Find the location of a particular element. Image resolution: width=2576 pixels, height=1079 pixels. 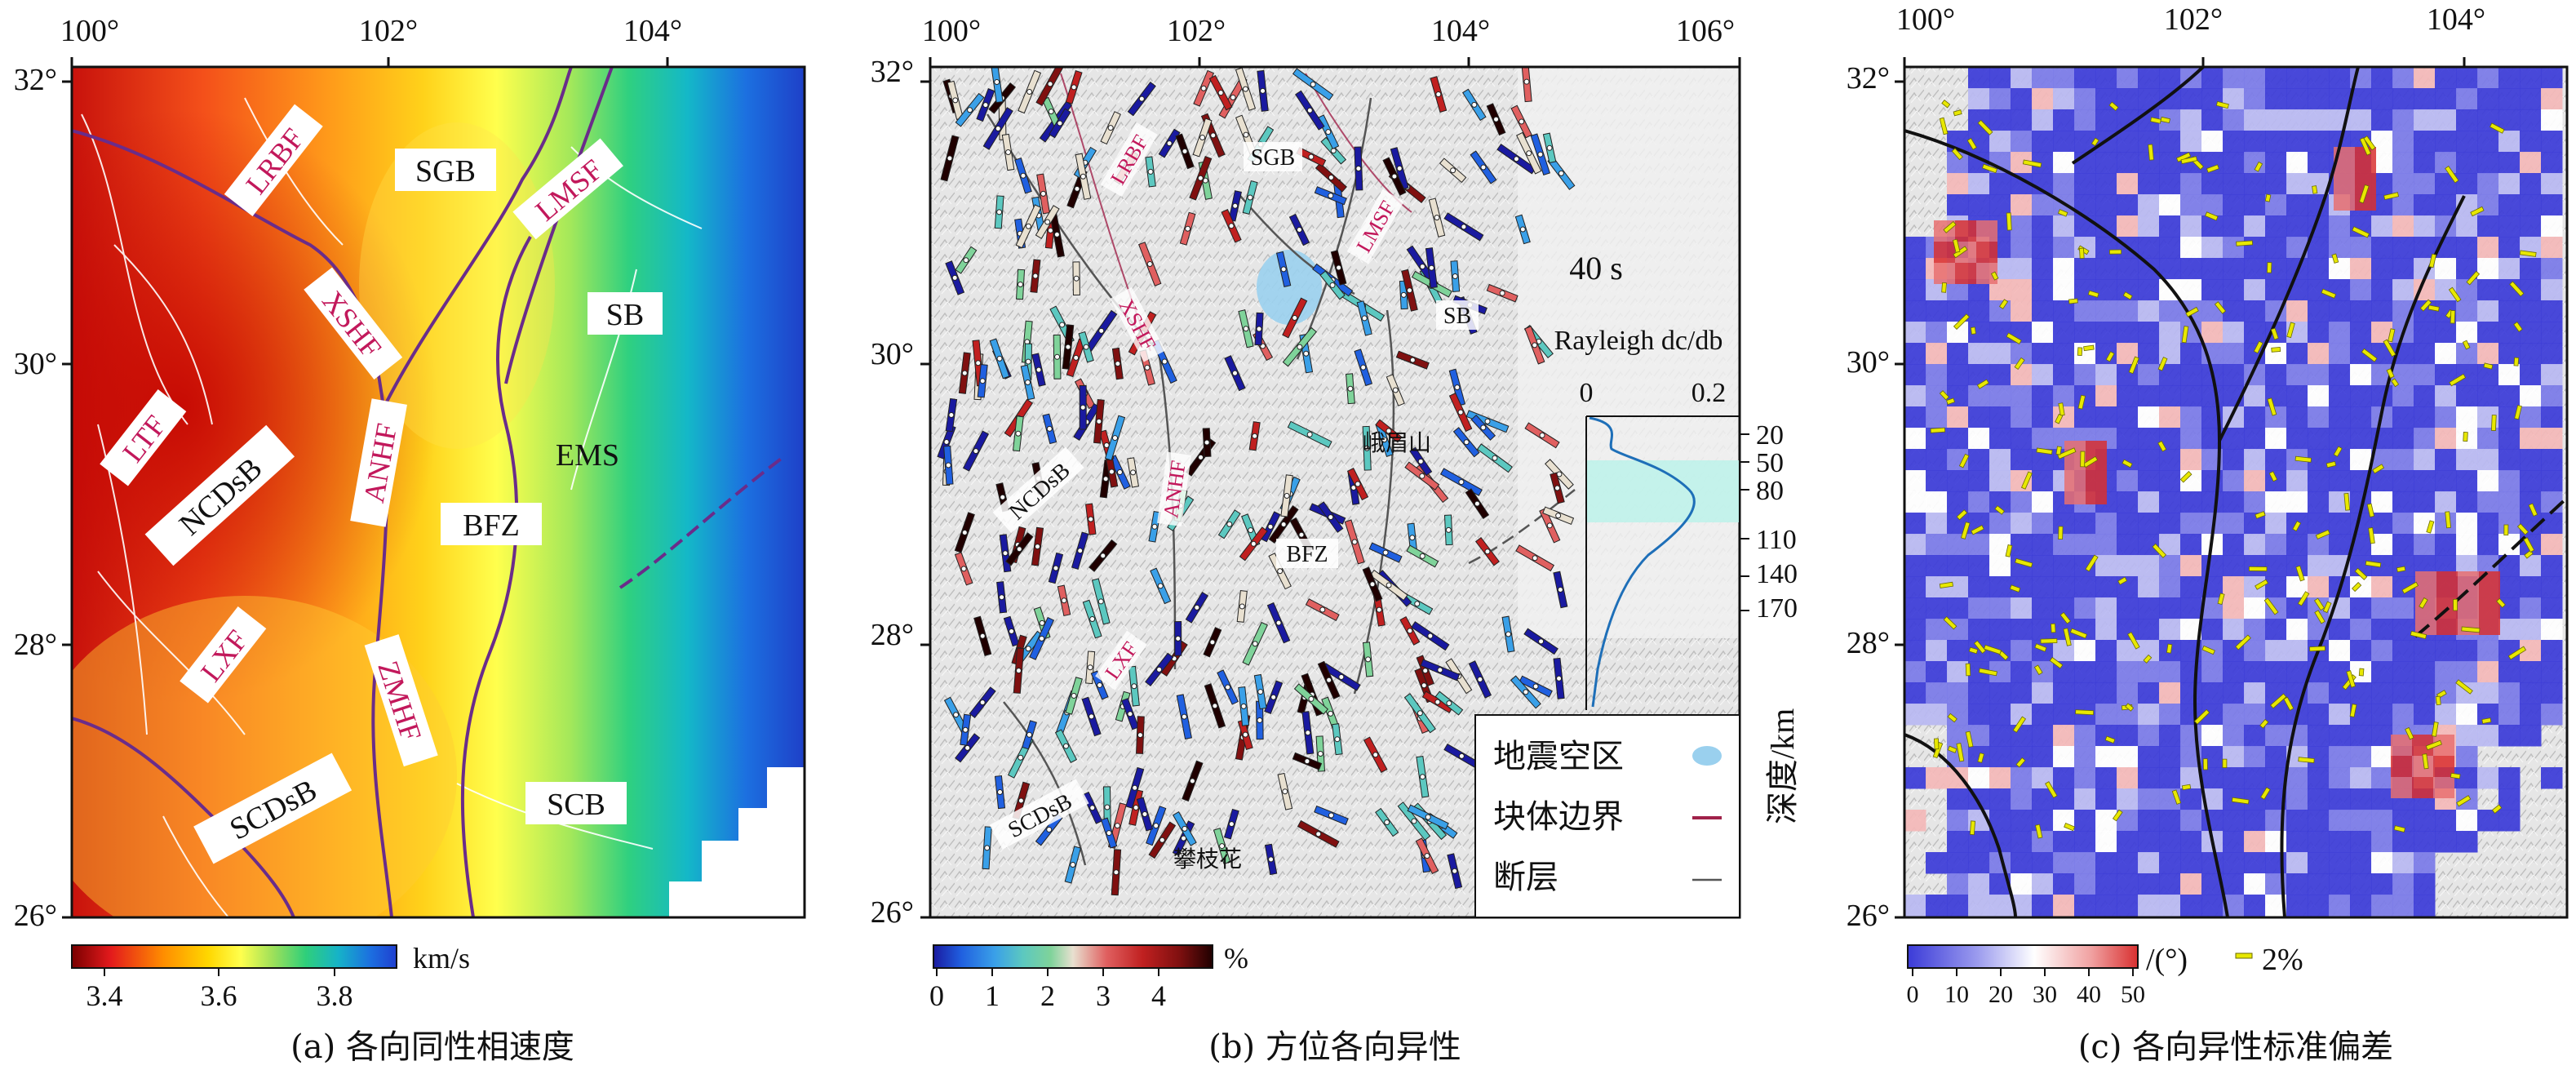

lon-tick-102: 102° is located at coordinates (1196, 31).